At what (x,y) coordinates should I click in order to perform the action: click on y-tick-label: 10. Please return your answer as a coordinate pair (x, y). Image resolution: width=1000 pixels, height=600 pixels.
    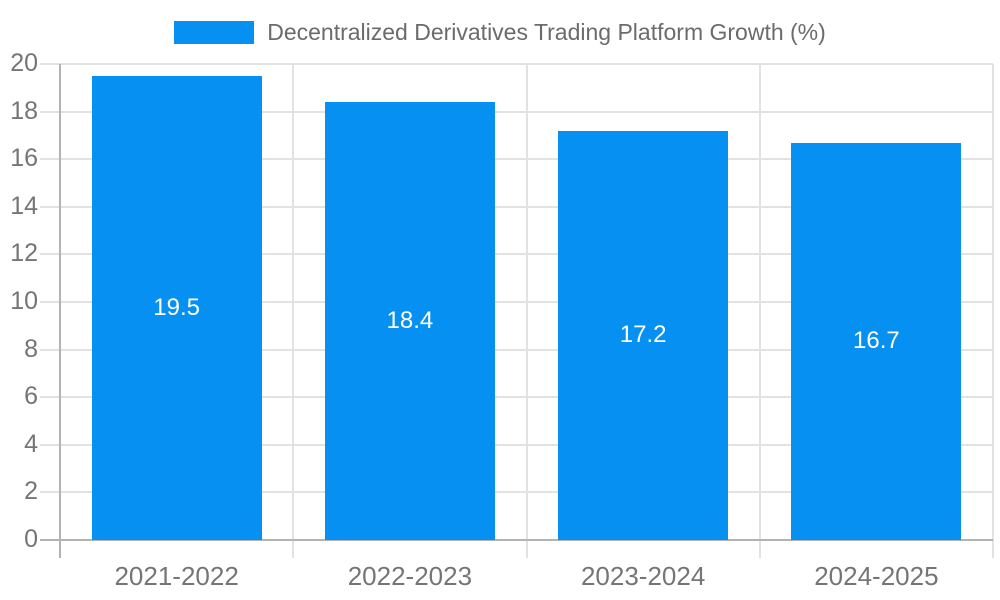
    Looking at the image, I should click on (24, 300).